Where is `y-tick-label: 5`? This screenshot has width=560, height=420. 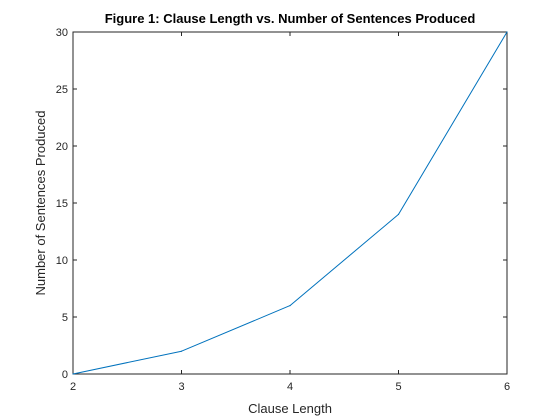 y-tick-label: 5 is located at coordinates (65, 318).